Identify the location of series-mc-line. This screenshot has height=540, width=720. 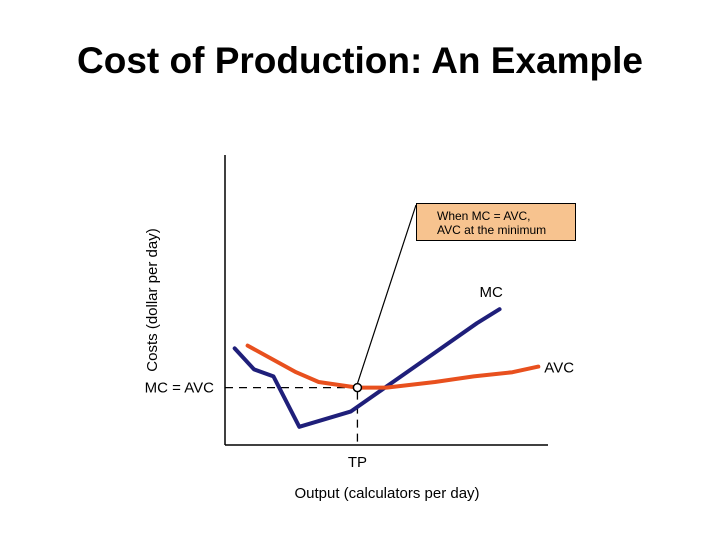
(367, 368).